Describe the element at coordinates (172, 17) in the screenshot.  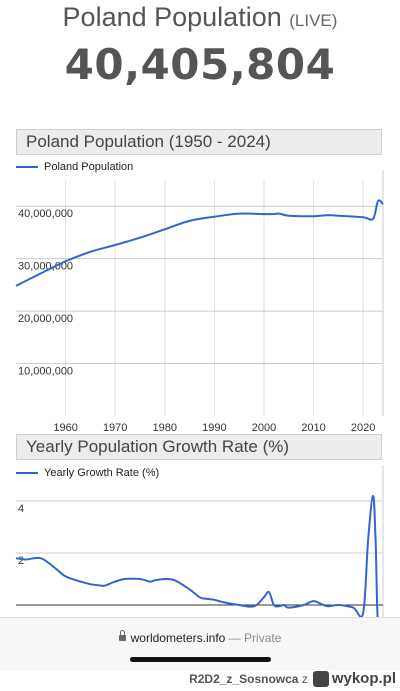
I see `title-text: Poland Population` at that location.